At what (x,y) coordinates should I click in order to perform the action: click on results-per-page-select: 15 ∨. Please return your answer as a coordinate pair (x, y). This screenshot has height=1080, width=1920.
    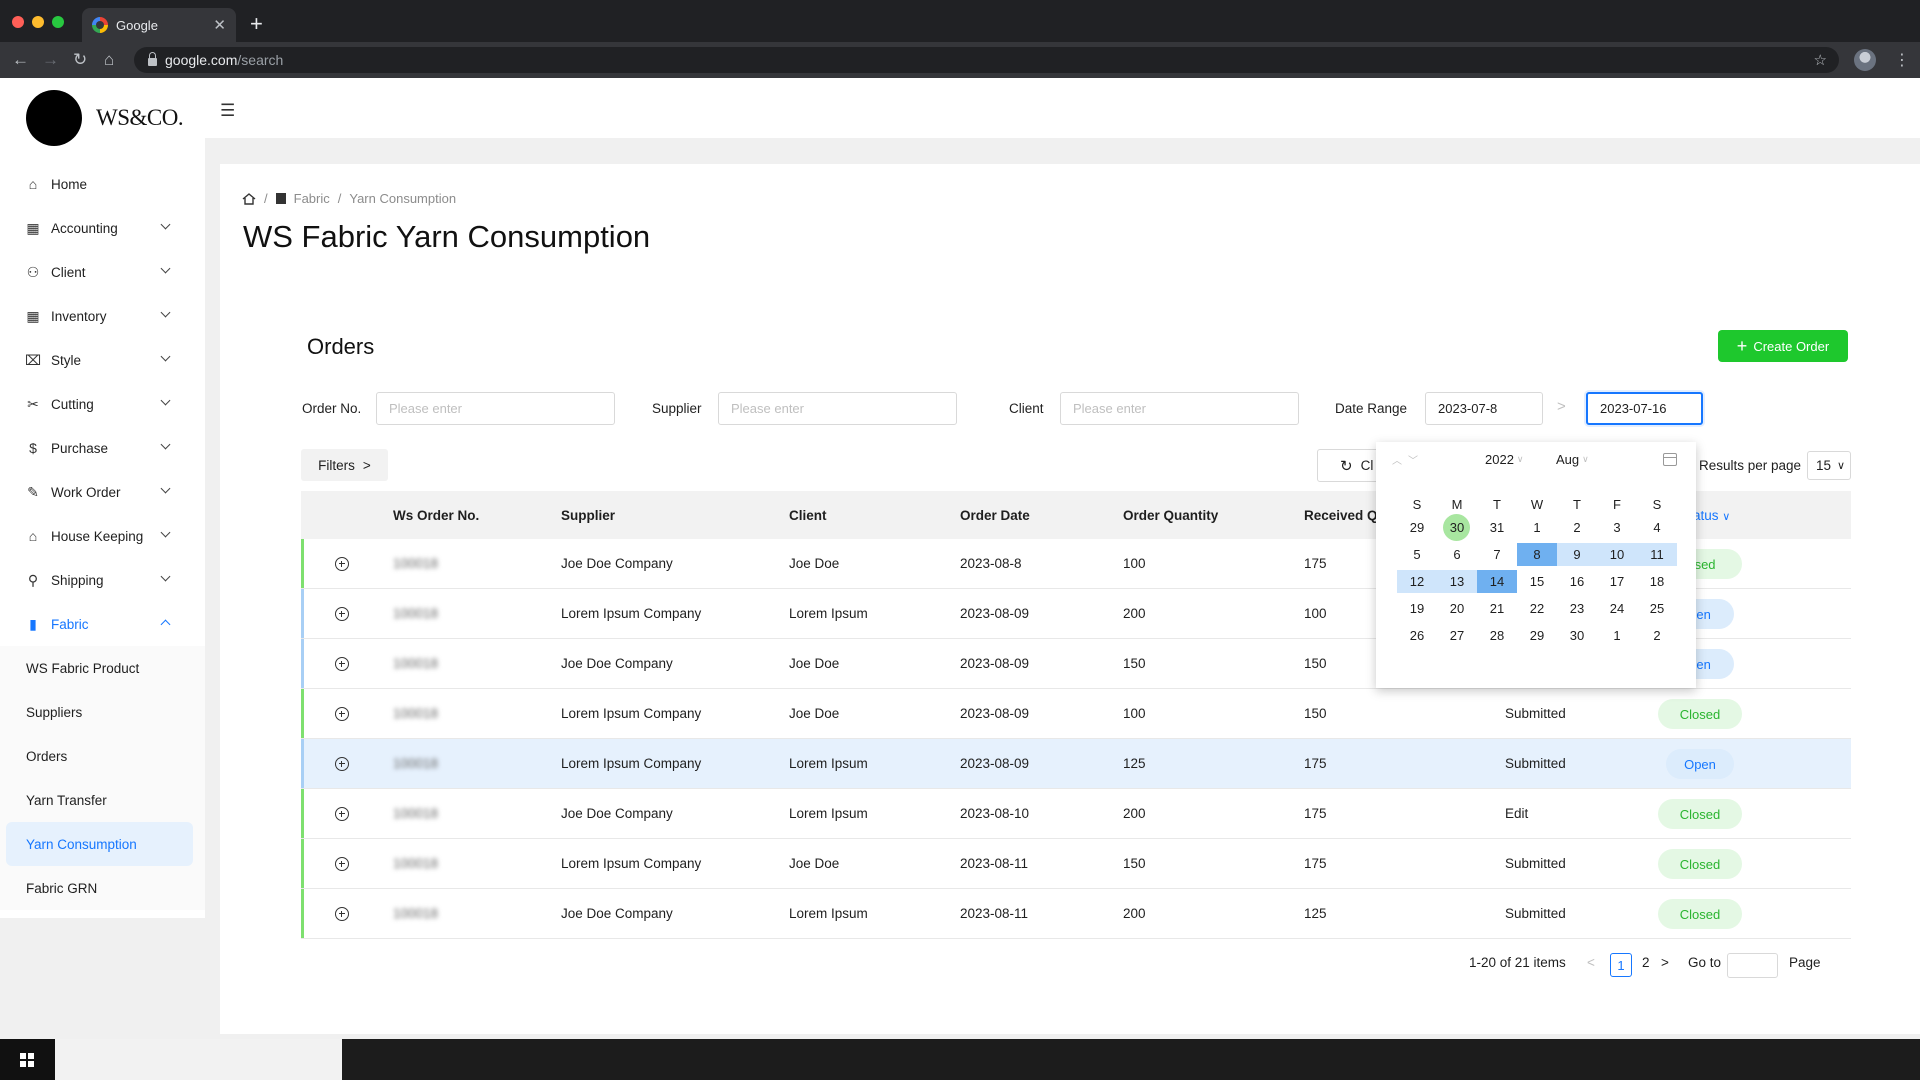
    Looking at the image, I should click on (1829, 465).